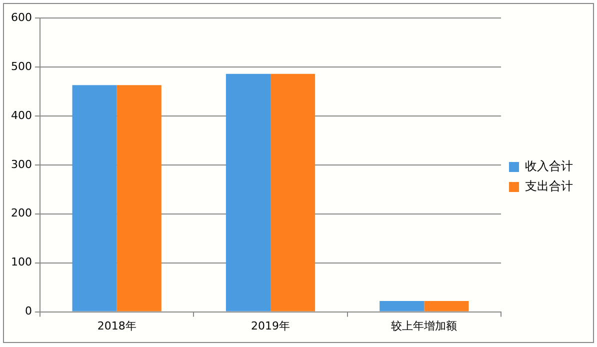 The height and width of the screenshot is (347, 597). Describe the element at coordinates (21, 262) in the screenshot. I see `y-tick-label: 100` at that location.